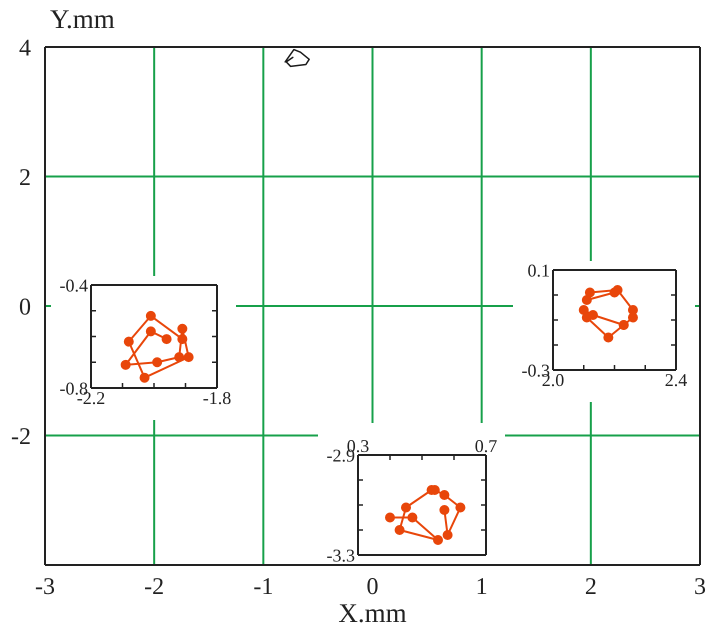 The width and height of the screenshot is (722, 634). Describe the element at coordinates (590, 587) in the screenshot. I see `x-tick-label: 2` at that location.